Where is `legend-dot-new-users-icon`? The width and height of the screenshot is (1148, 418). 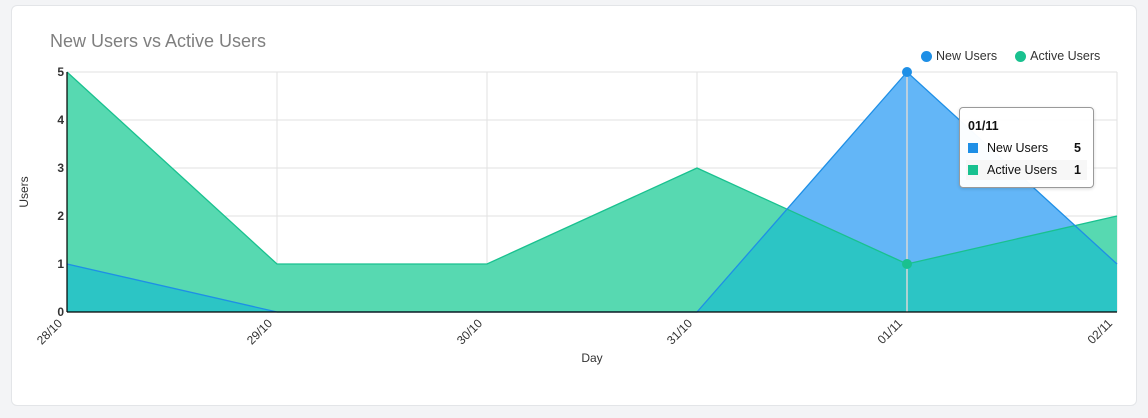 legend-dot-new-users-icon is located at coordinates (926, 56).